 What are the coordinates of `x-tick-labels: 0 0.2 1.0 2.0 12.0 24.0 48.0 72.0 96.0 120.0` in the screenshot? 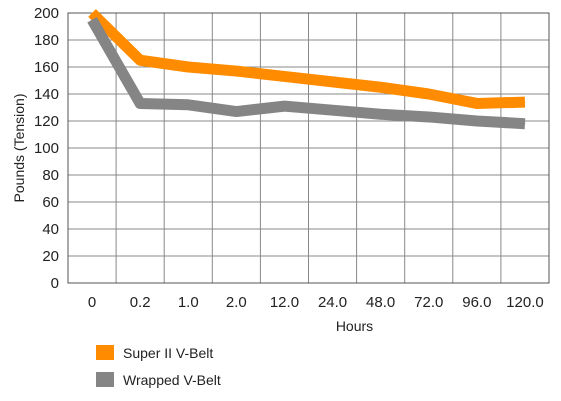 It's located at (316, 302).